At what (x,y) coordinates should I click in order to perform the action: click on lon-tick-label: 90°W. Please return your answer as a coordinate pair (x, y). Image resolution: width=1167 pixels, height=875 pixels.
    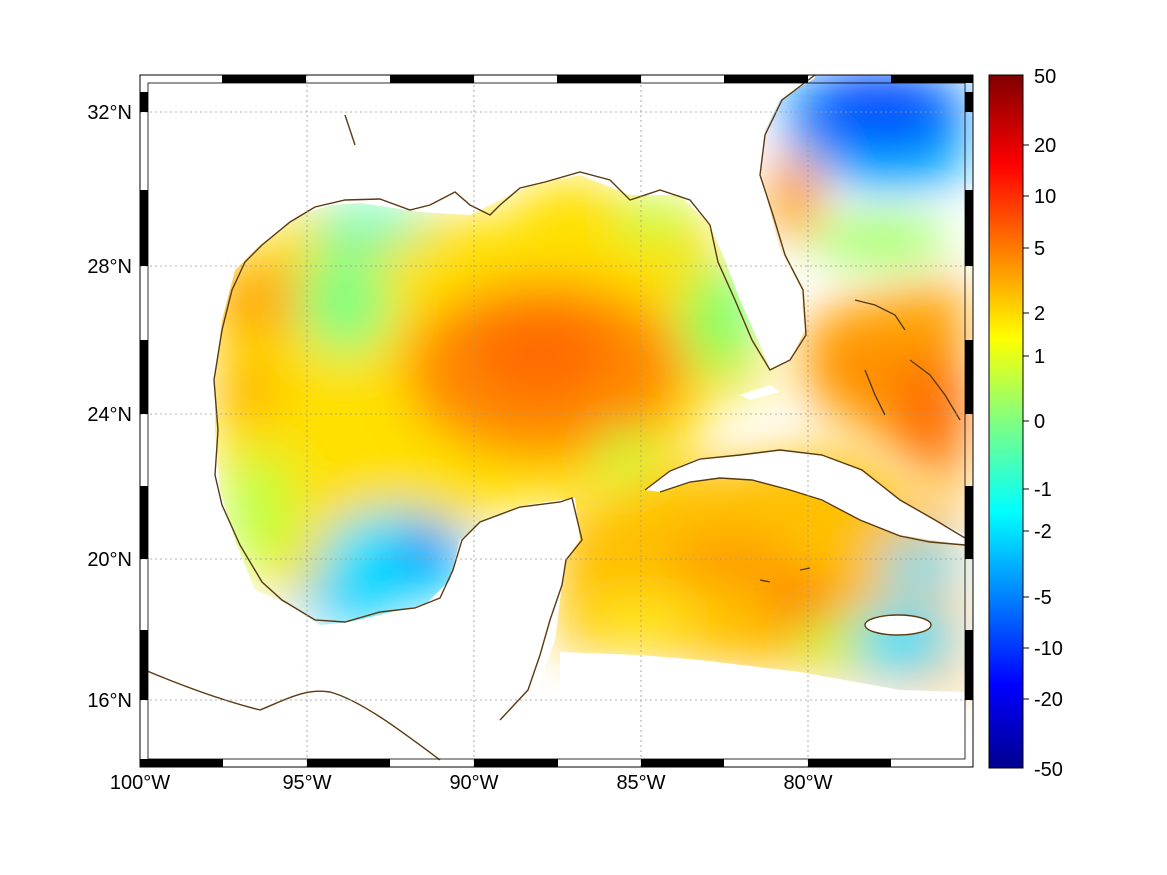
    Looking at the image, I should click on (473, 783).